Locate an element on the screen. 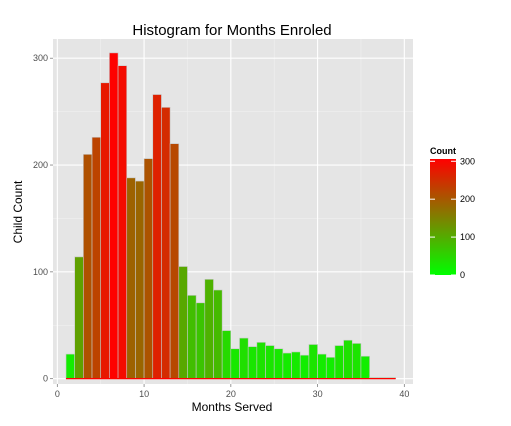 This screenshot has height=426, width=511. legend-break-label: 200 is located at coordinates (467, 199).